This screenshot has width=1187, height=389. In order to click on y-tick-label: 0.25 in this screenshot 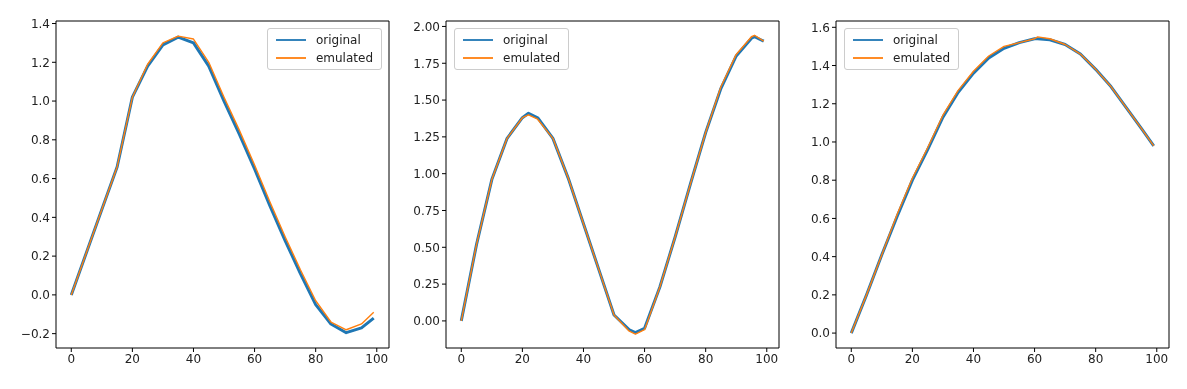, I will do `click(426, 284)`.